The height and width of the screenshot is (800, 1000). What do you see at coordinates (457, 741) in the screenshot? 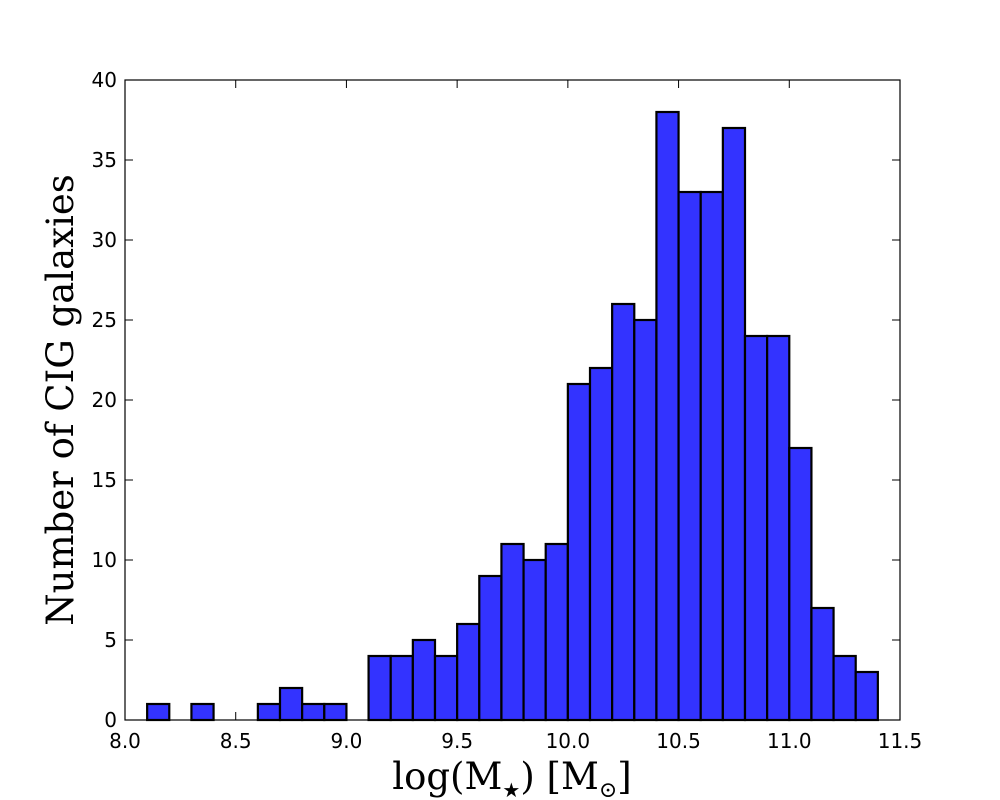
I see `x-tick-label: 9.5` at bounding box center [457, 741].